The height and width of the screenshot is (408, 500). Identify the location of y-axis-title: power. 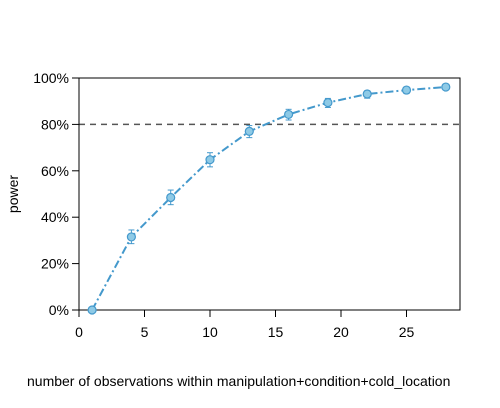
(13, 194).